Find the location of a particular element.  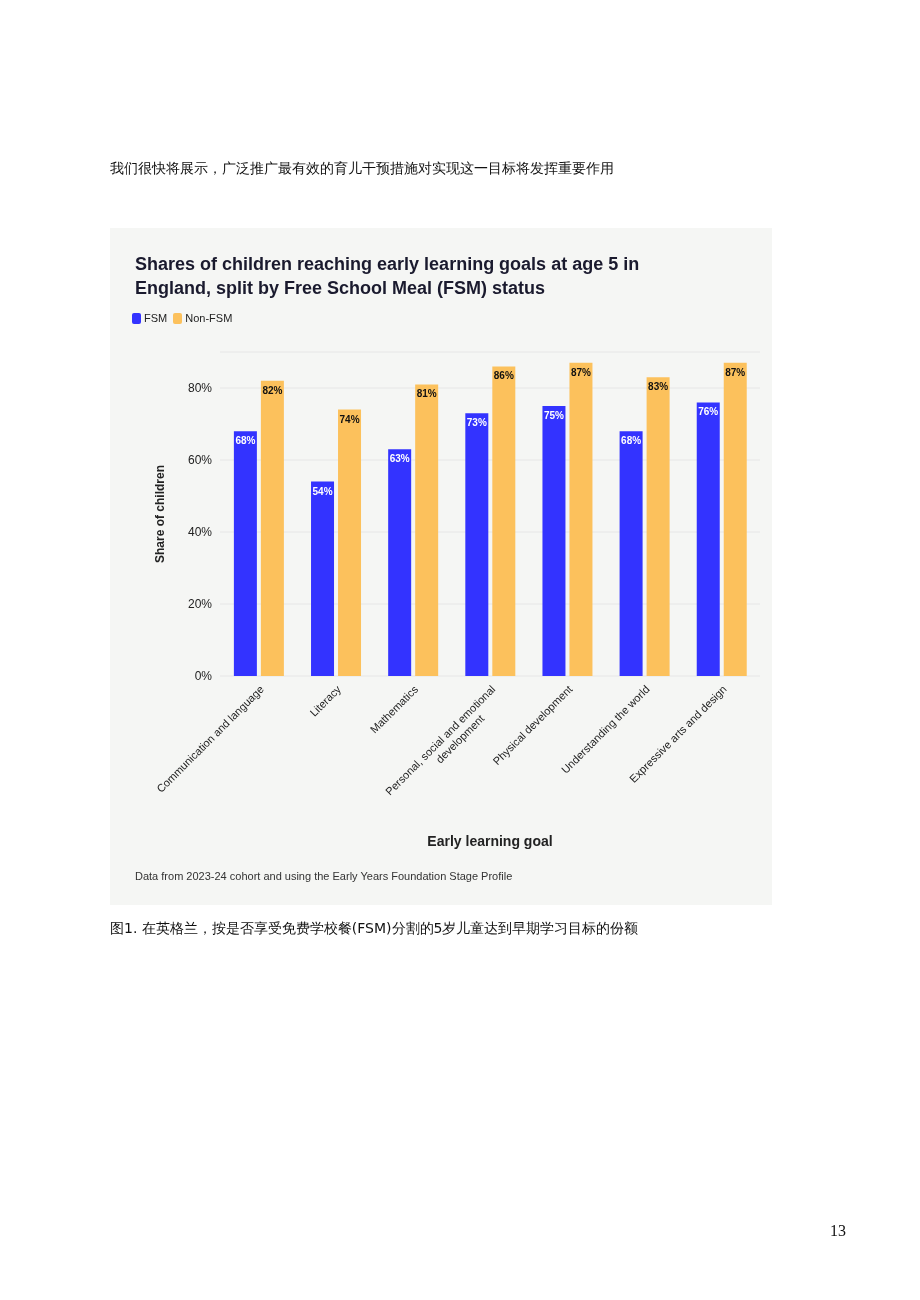

data-label: 82% is located at coordinates (272, 390).